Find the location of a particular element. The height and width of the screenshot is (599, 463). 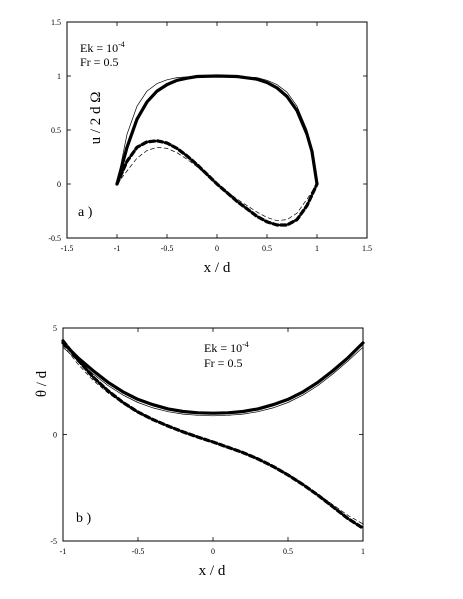

panel-b-x-tick-label: -1 is located at coordinates (63, 551).